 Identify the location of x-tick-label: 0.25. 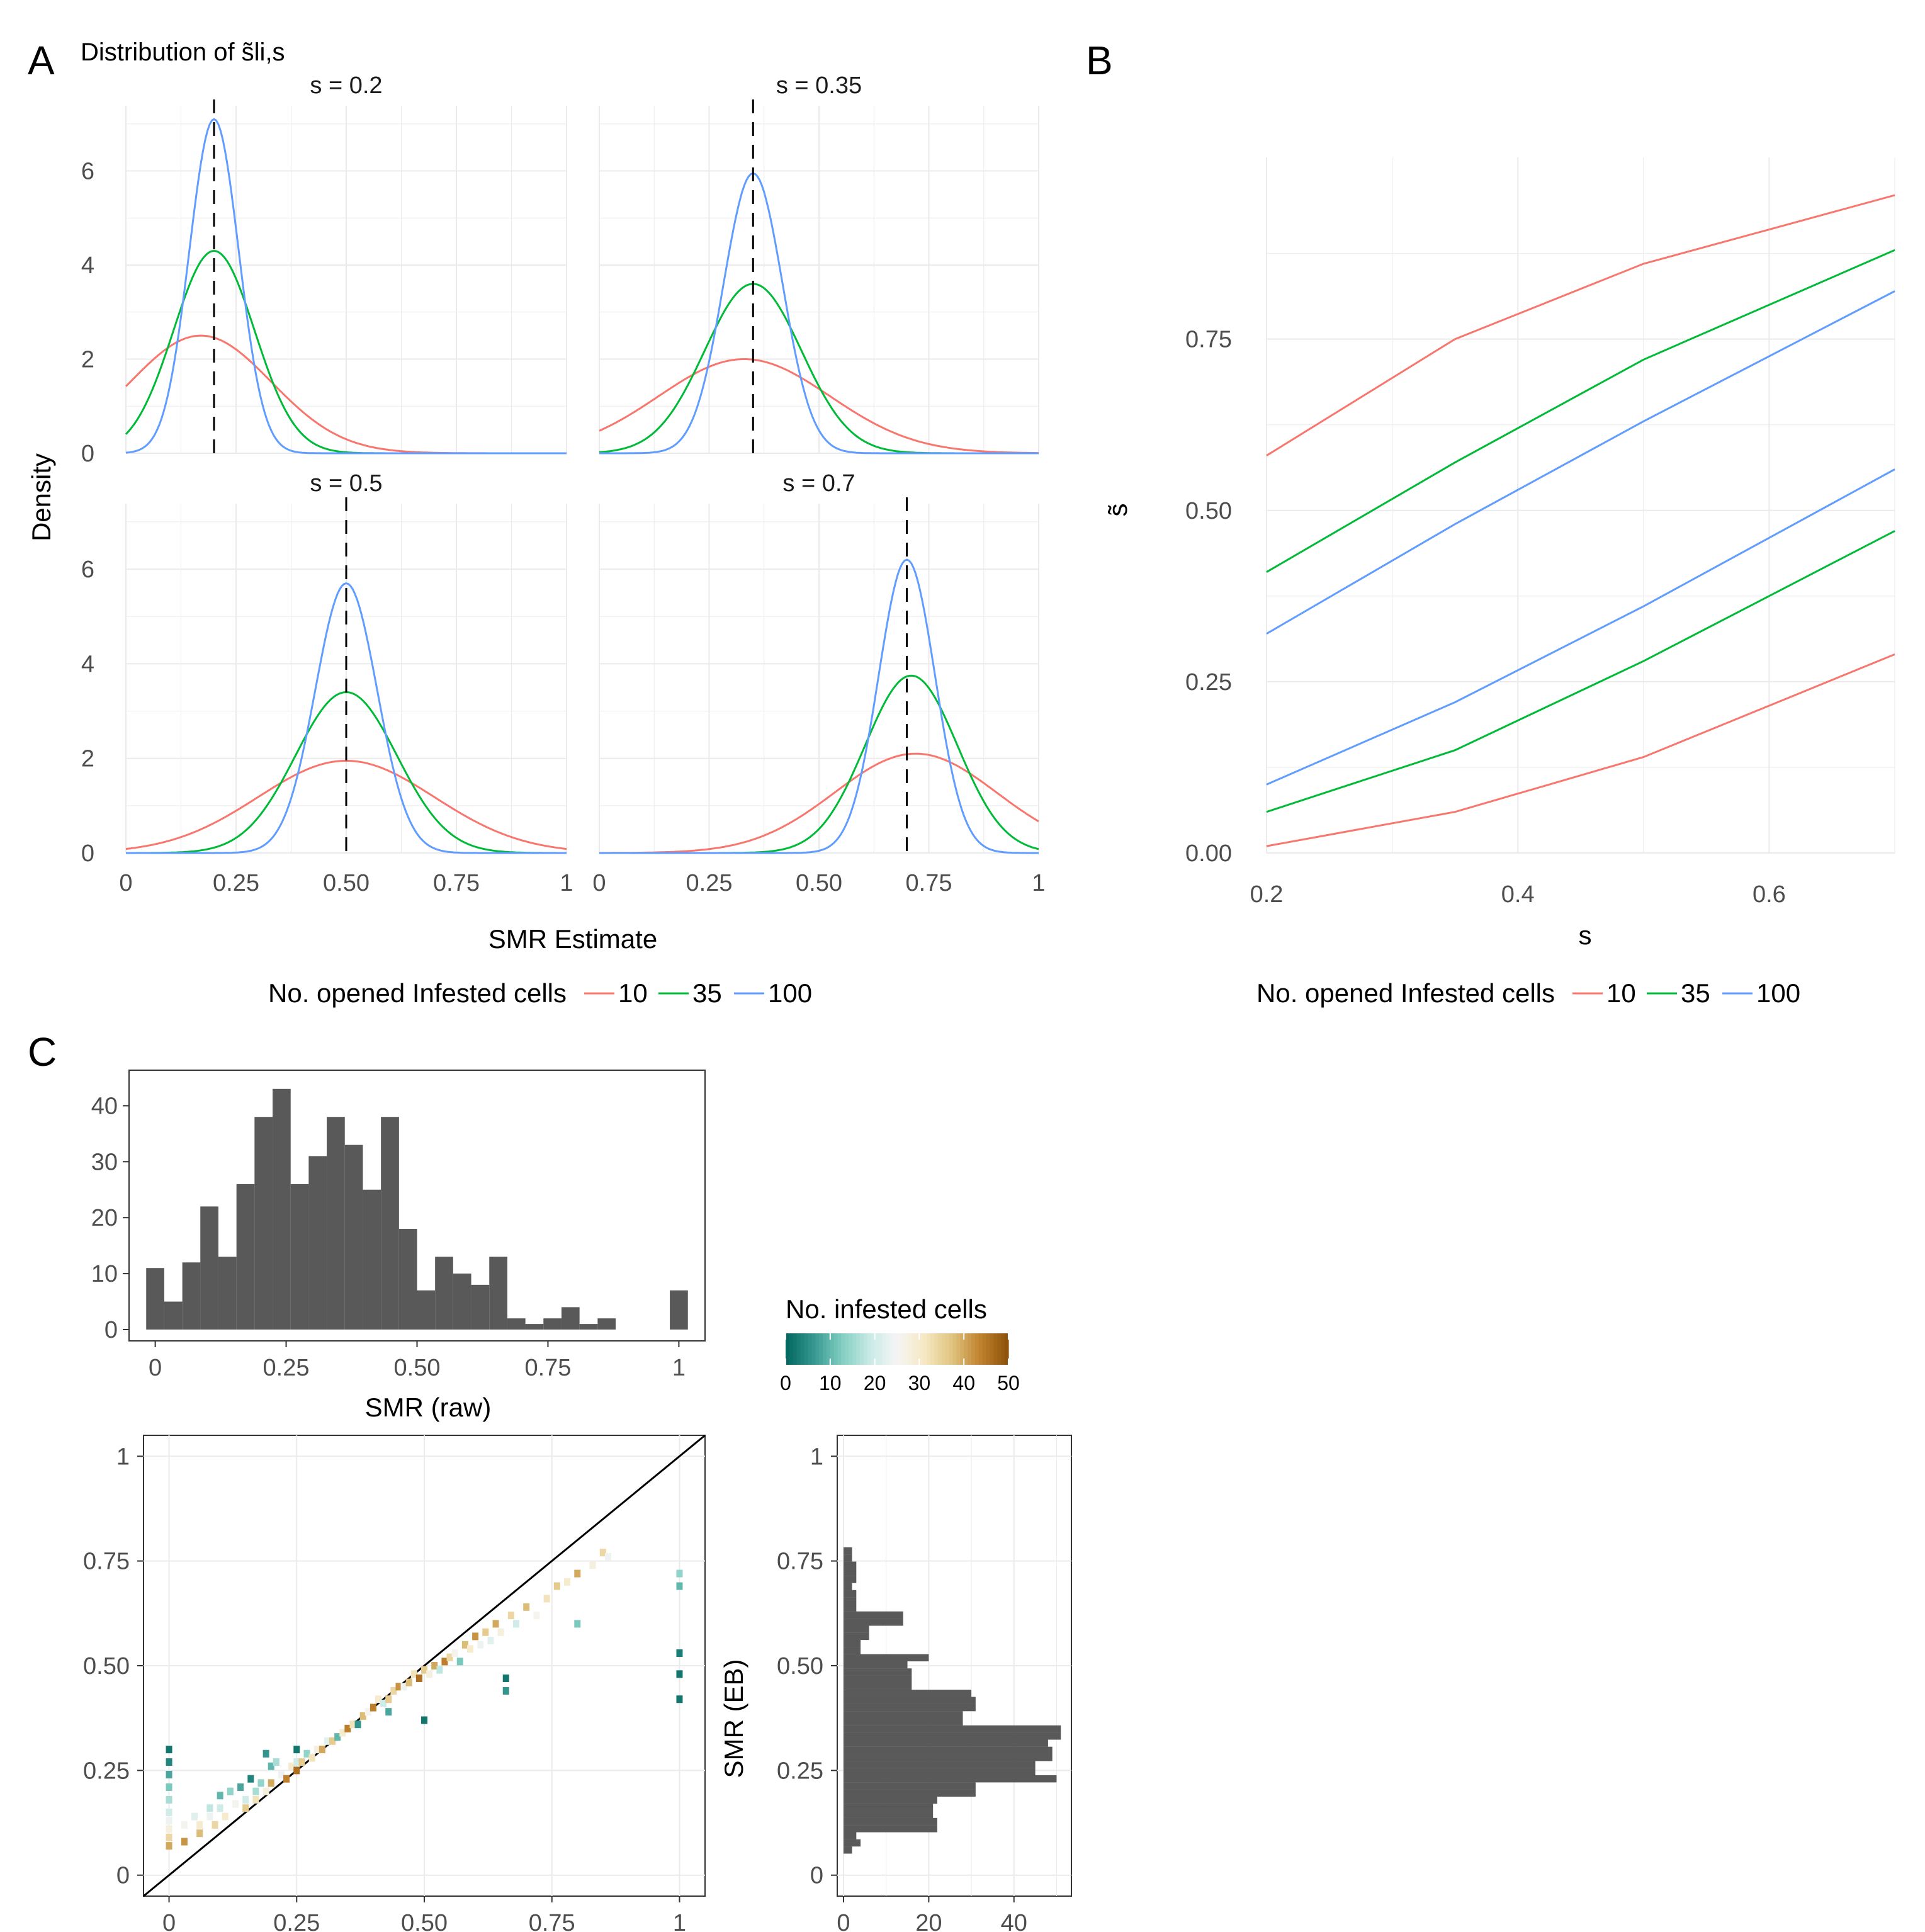
(286, 1368).